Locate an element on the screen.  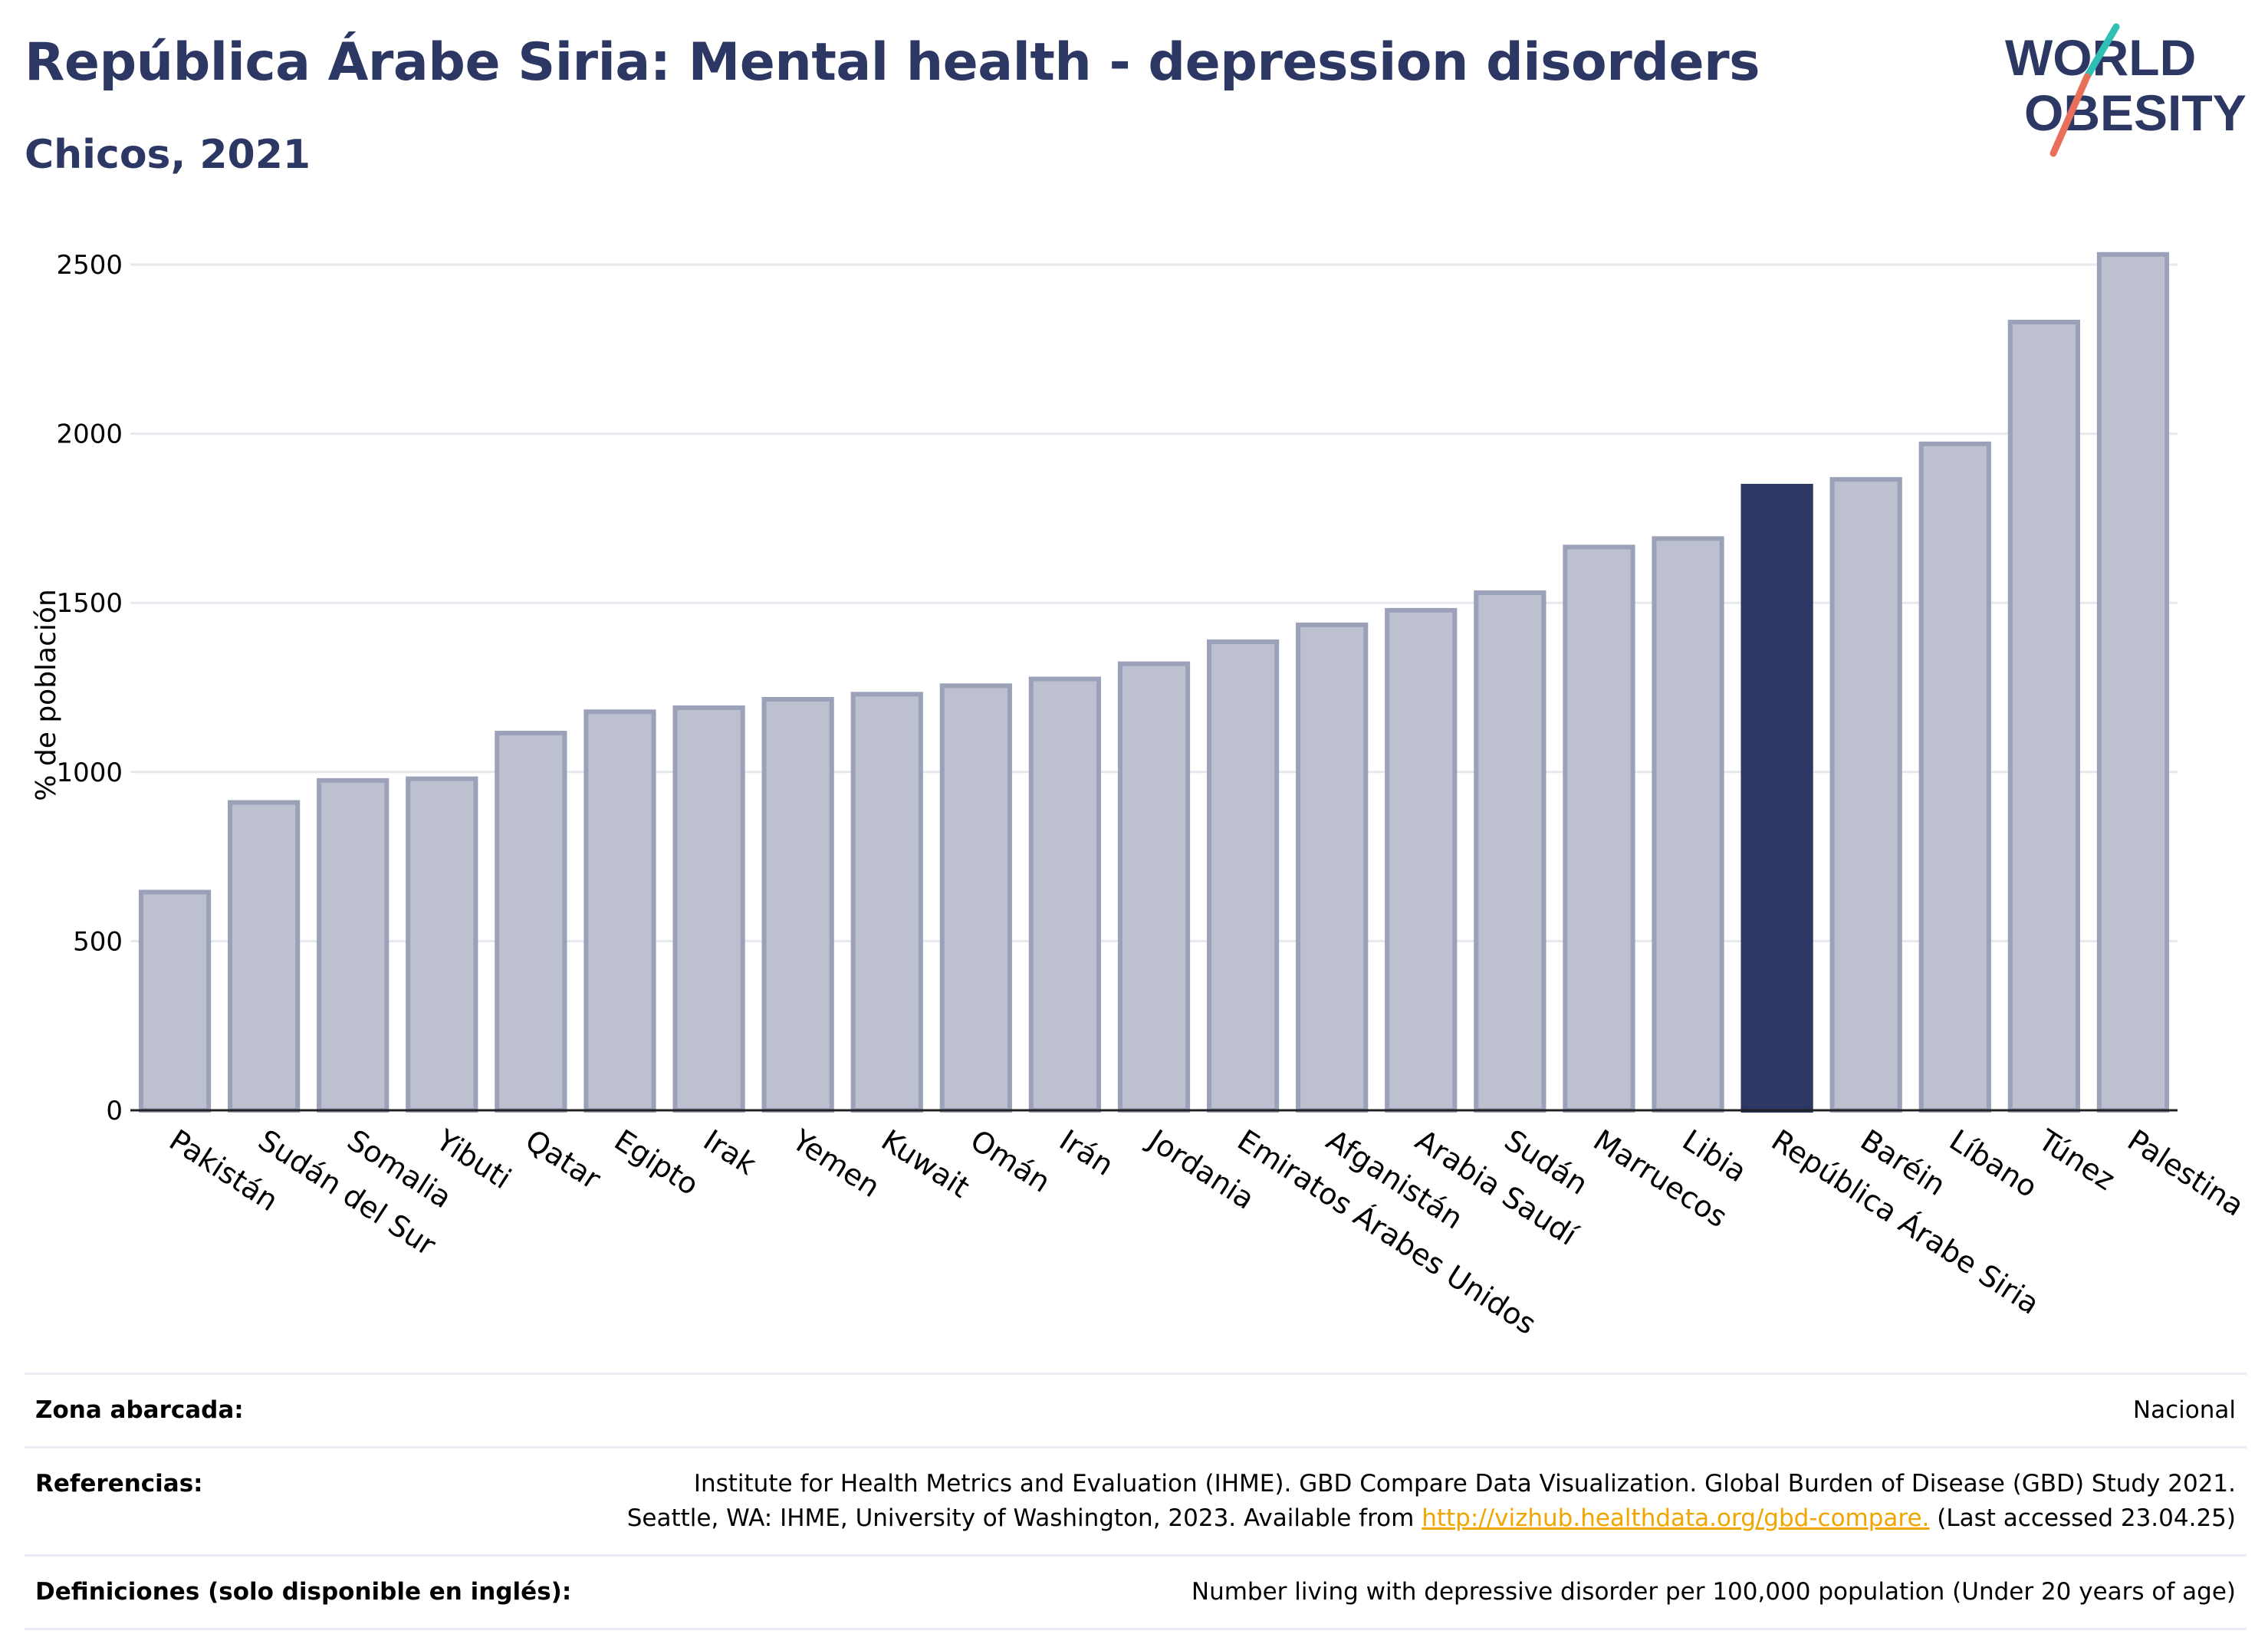
bar-highlight is located at coordinates (1776, 798).